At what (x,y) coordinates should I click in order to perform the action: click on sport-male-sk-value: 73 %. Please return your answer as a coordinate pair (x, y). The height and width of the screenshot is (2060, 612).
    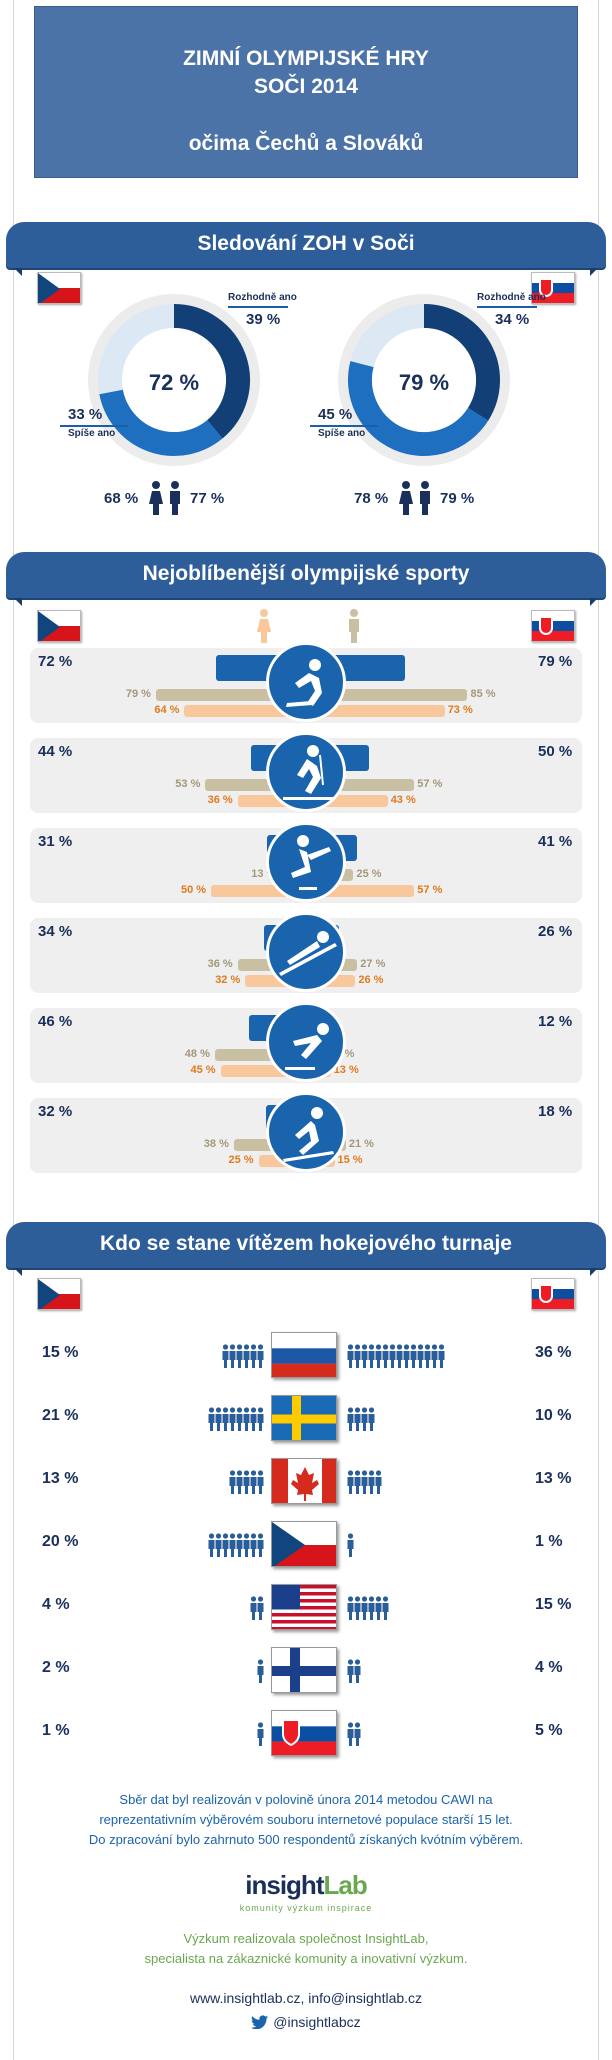
    Looking at the image, I should click on (460, 710).